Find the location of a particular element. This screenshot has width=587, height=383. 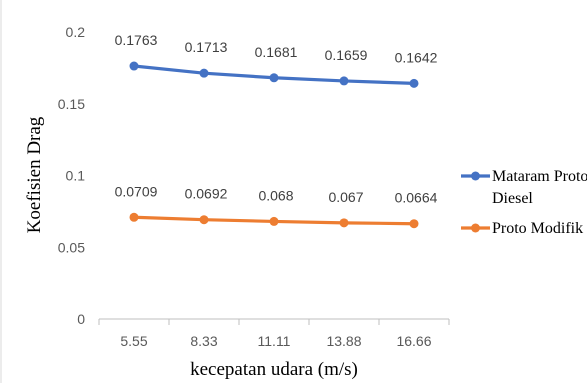

x-axis-title: kecepatan udara (m/s) is located at coordinates (274, 369).